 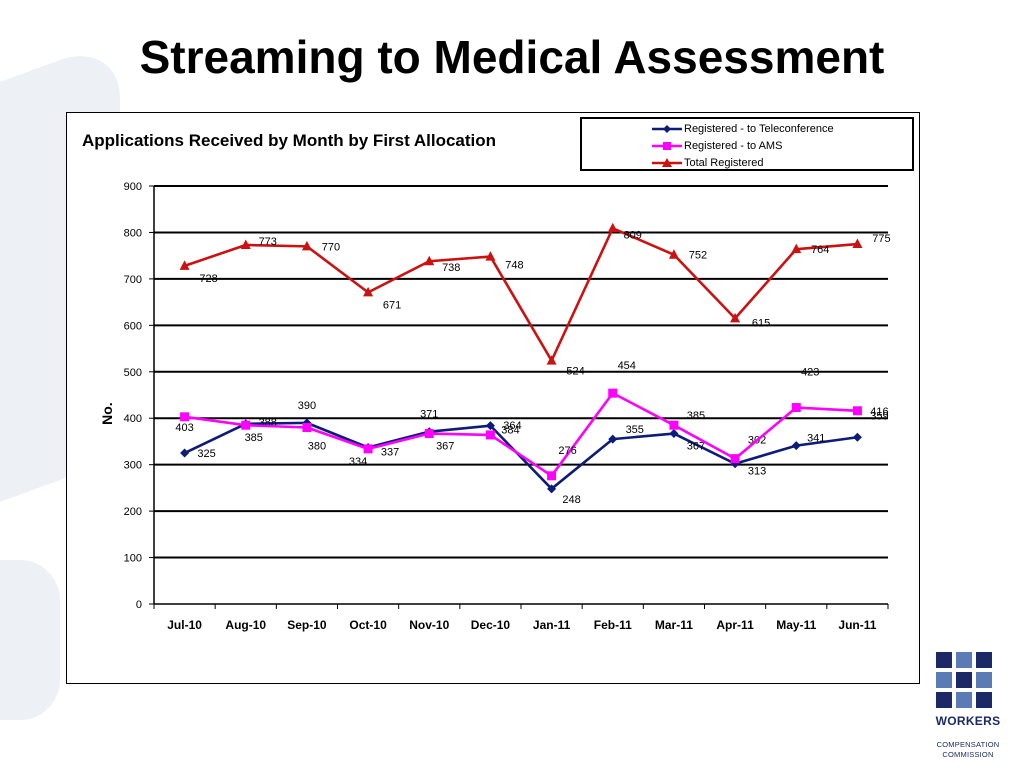 I want to click on legend-label-teleconference: Registered - to Teleconference, so click(x=759, y=129).